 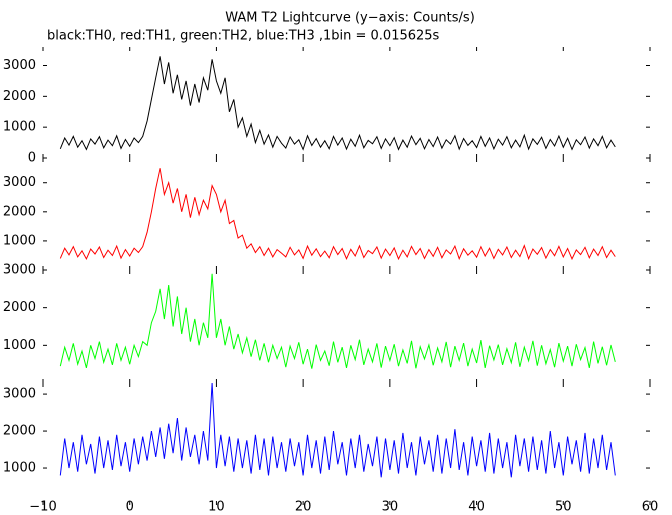 What do you see at coordinates (130, 507) in the screenshot?
I see `x-tick-label: 0` at bounding box center [130, 507].